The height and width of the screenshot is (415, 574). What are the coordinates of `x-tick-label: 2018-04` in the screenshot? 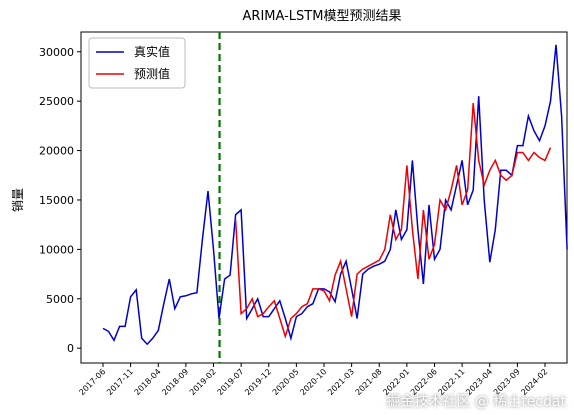 It's located at (148, 382).